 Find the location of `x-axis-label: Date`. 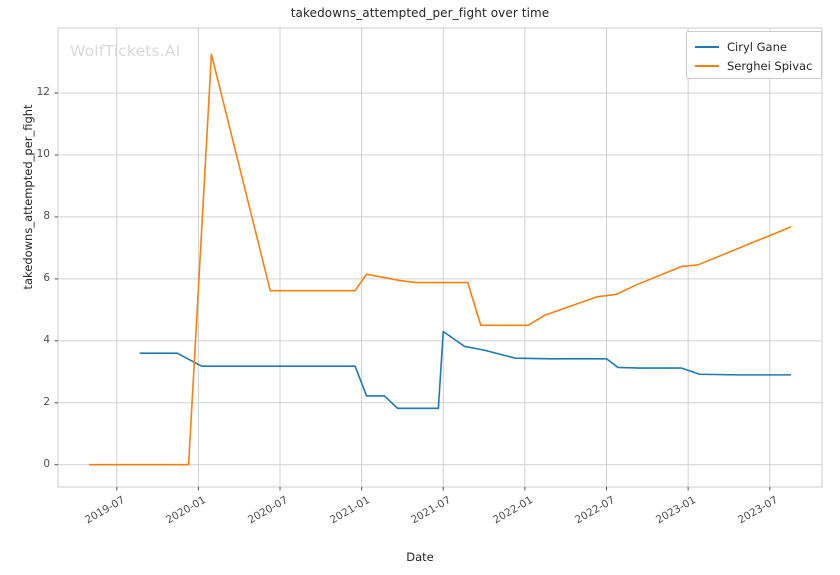

x-axis-label: Date is located at coordinates (420, 557).